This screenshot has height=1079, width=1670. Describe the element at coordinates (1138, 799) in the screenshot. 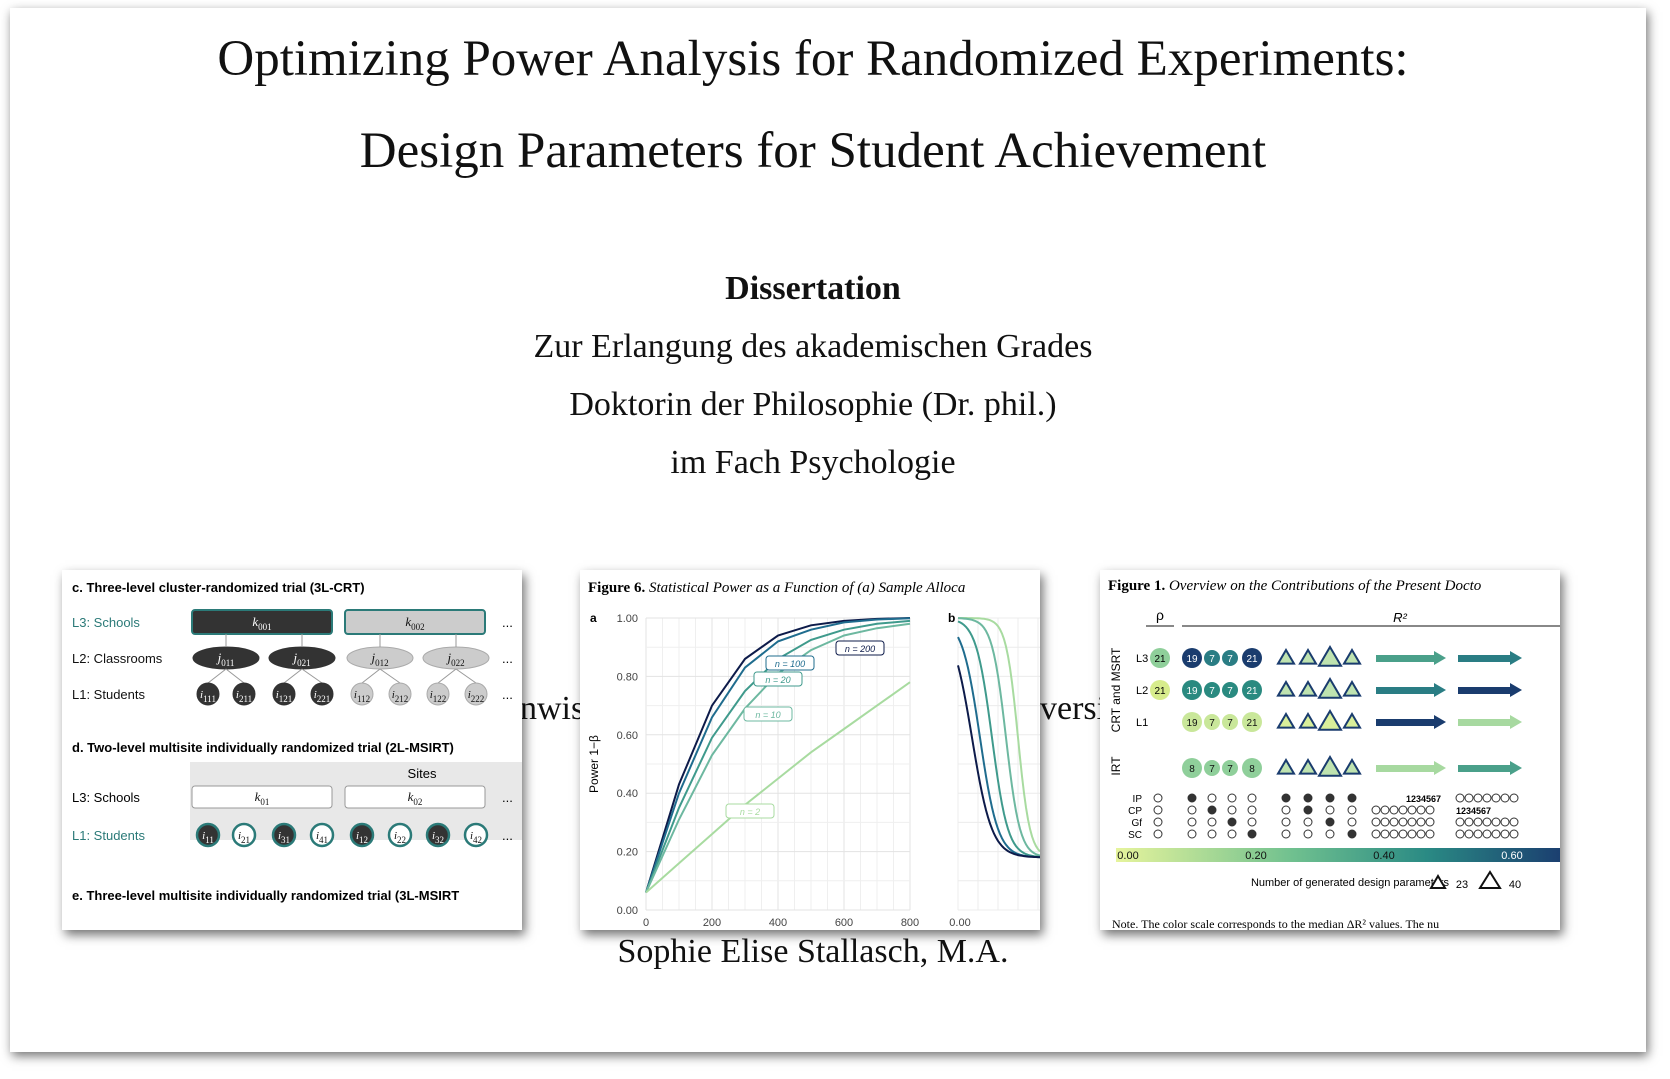

I see `covariate-label: IP` at that location.